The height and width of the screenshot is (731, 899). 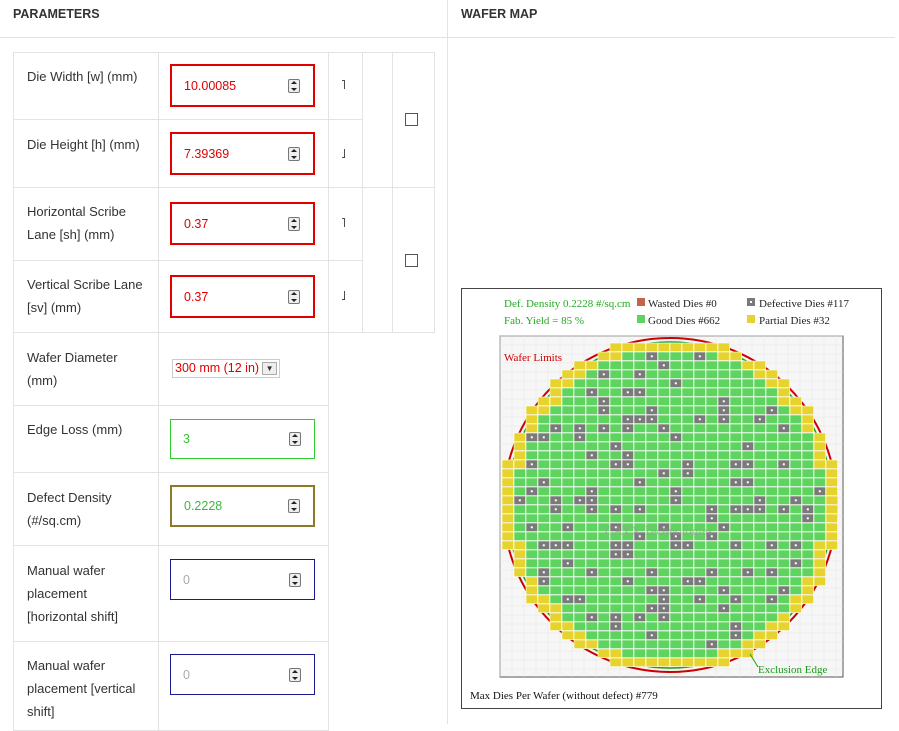 What do you see at coordinates (242, 153) in the screenshot?
I see `die-height-input: 7.39369` at bounding box center [242, 153].